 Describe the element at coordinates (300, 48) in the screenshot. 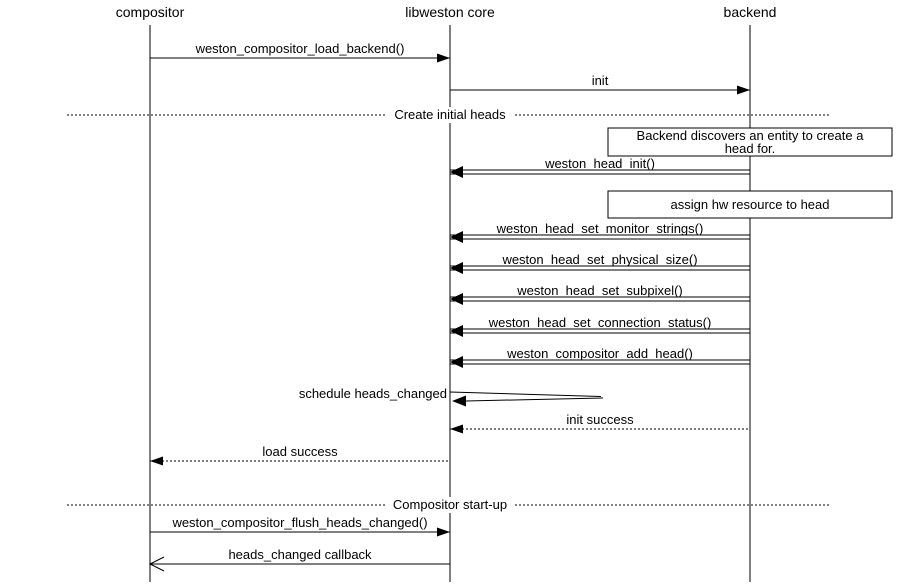

I see `message-label: weston_compositor_load_backend()` at that location.